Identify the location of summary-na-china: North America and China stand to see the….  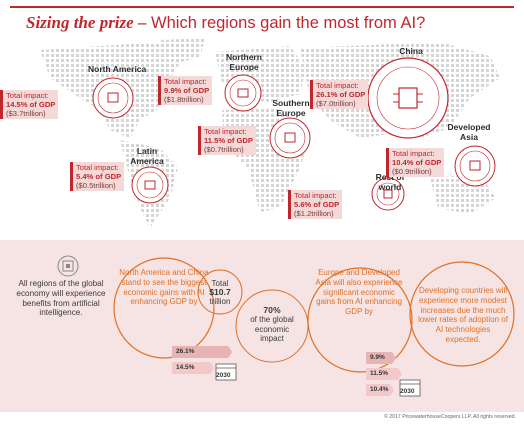
(164, 287).